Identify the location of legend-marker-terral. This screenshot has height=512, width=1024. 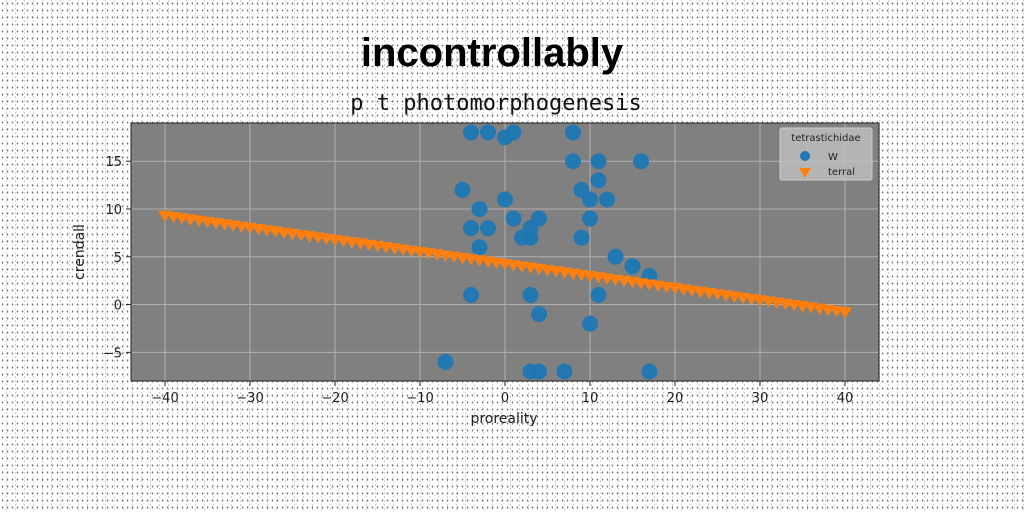
(805, 173).